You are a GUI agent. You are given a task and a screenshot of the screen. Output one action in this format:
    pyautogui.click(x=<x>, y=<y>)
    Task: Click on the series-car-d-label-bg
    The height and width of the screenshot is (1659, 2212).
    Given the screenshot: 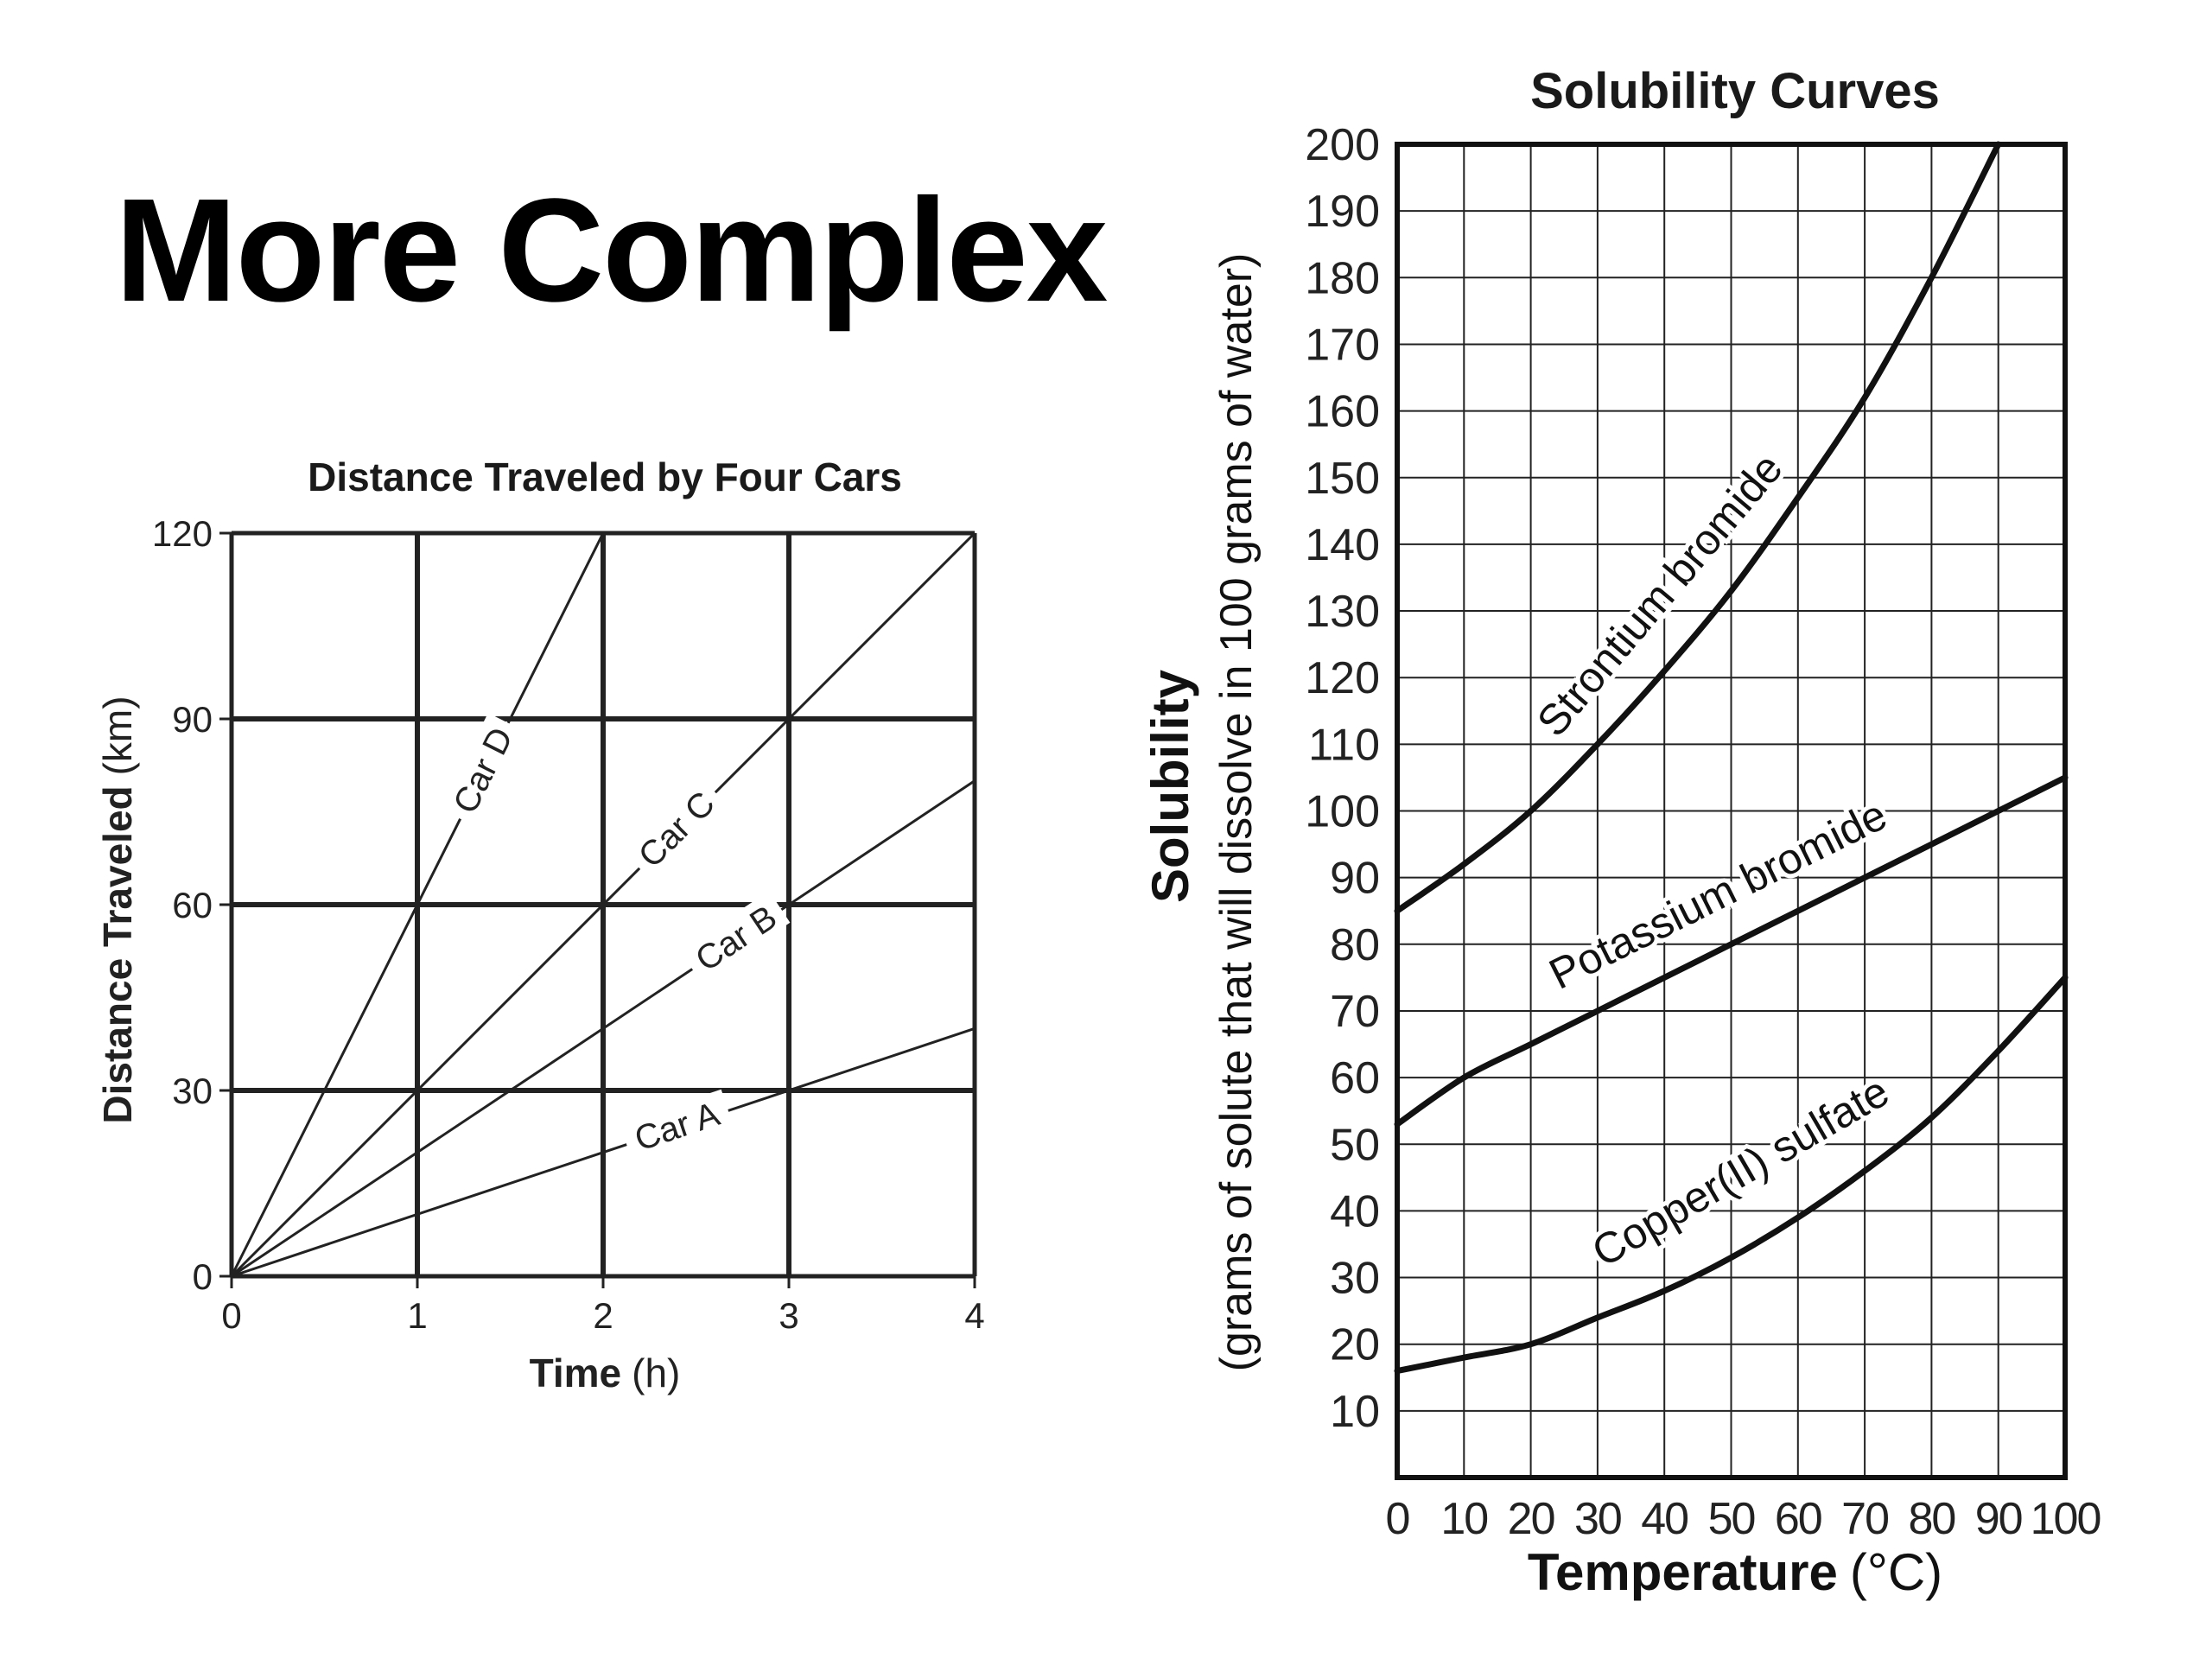 What is the action you would take?
    pyautogui.click(x=481, y=769)
    